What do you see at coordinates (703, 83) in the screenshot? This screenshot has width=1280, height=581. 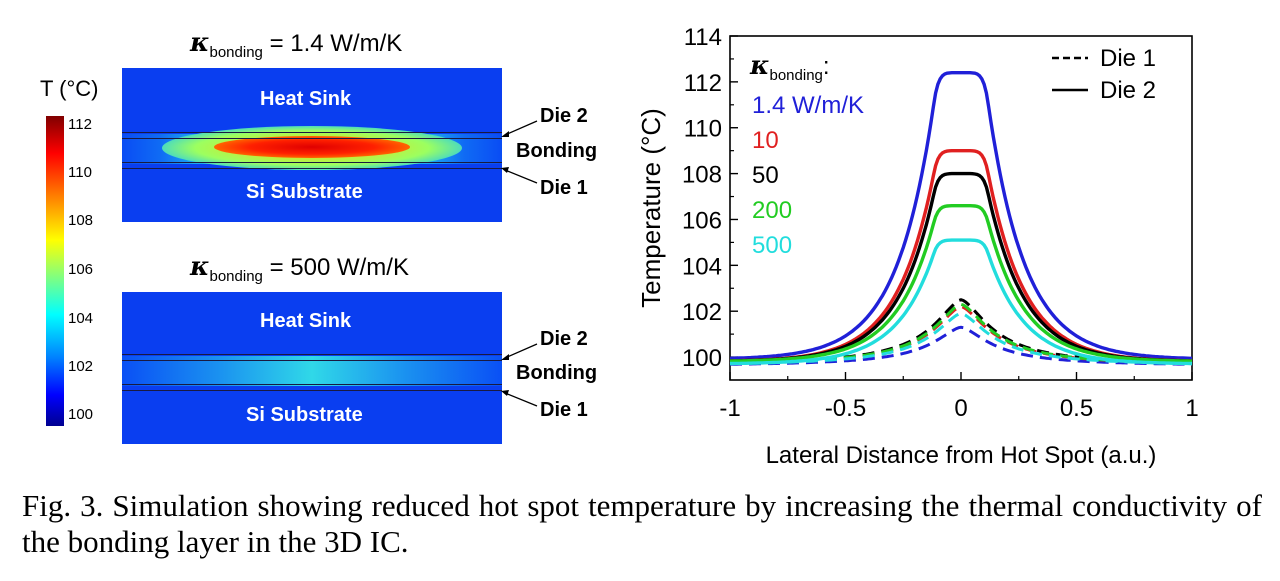 I see `y-tick-label: 112` at bounding box center [703, 83].